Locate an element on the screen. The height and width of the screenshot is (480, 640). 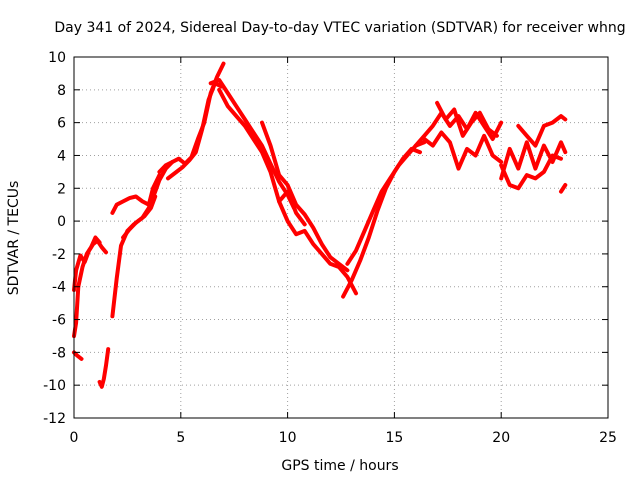
data-series-segment-s is located at coordinates (533, 160).